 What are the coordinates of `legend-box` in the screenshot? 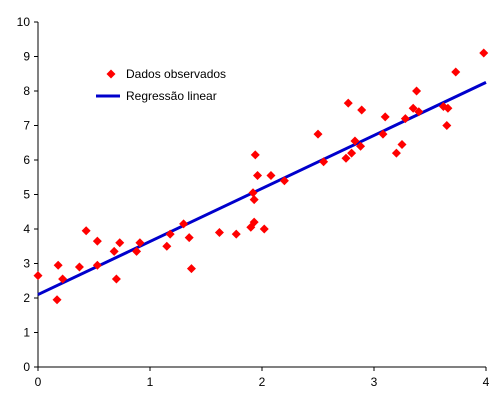 It's located at (160, 84).